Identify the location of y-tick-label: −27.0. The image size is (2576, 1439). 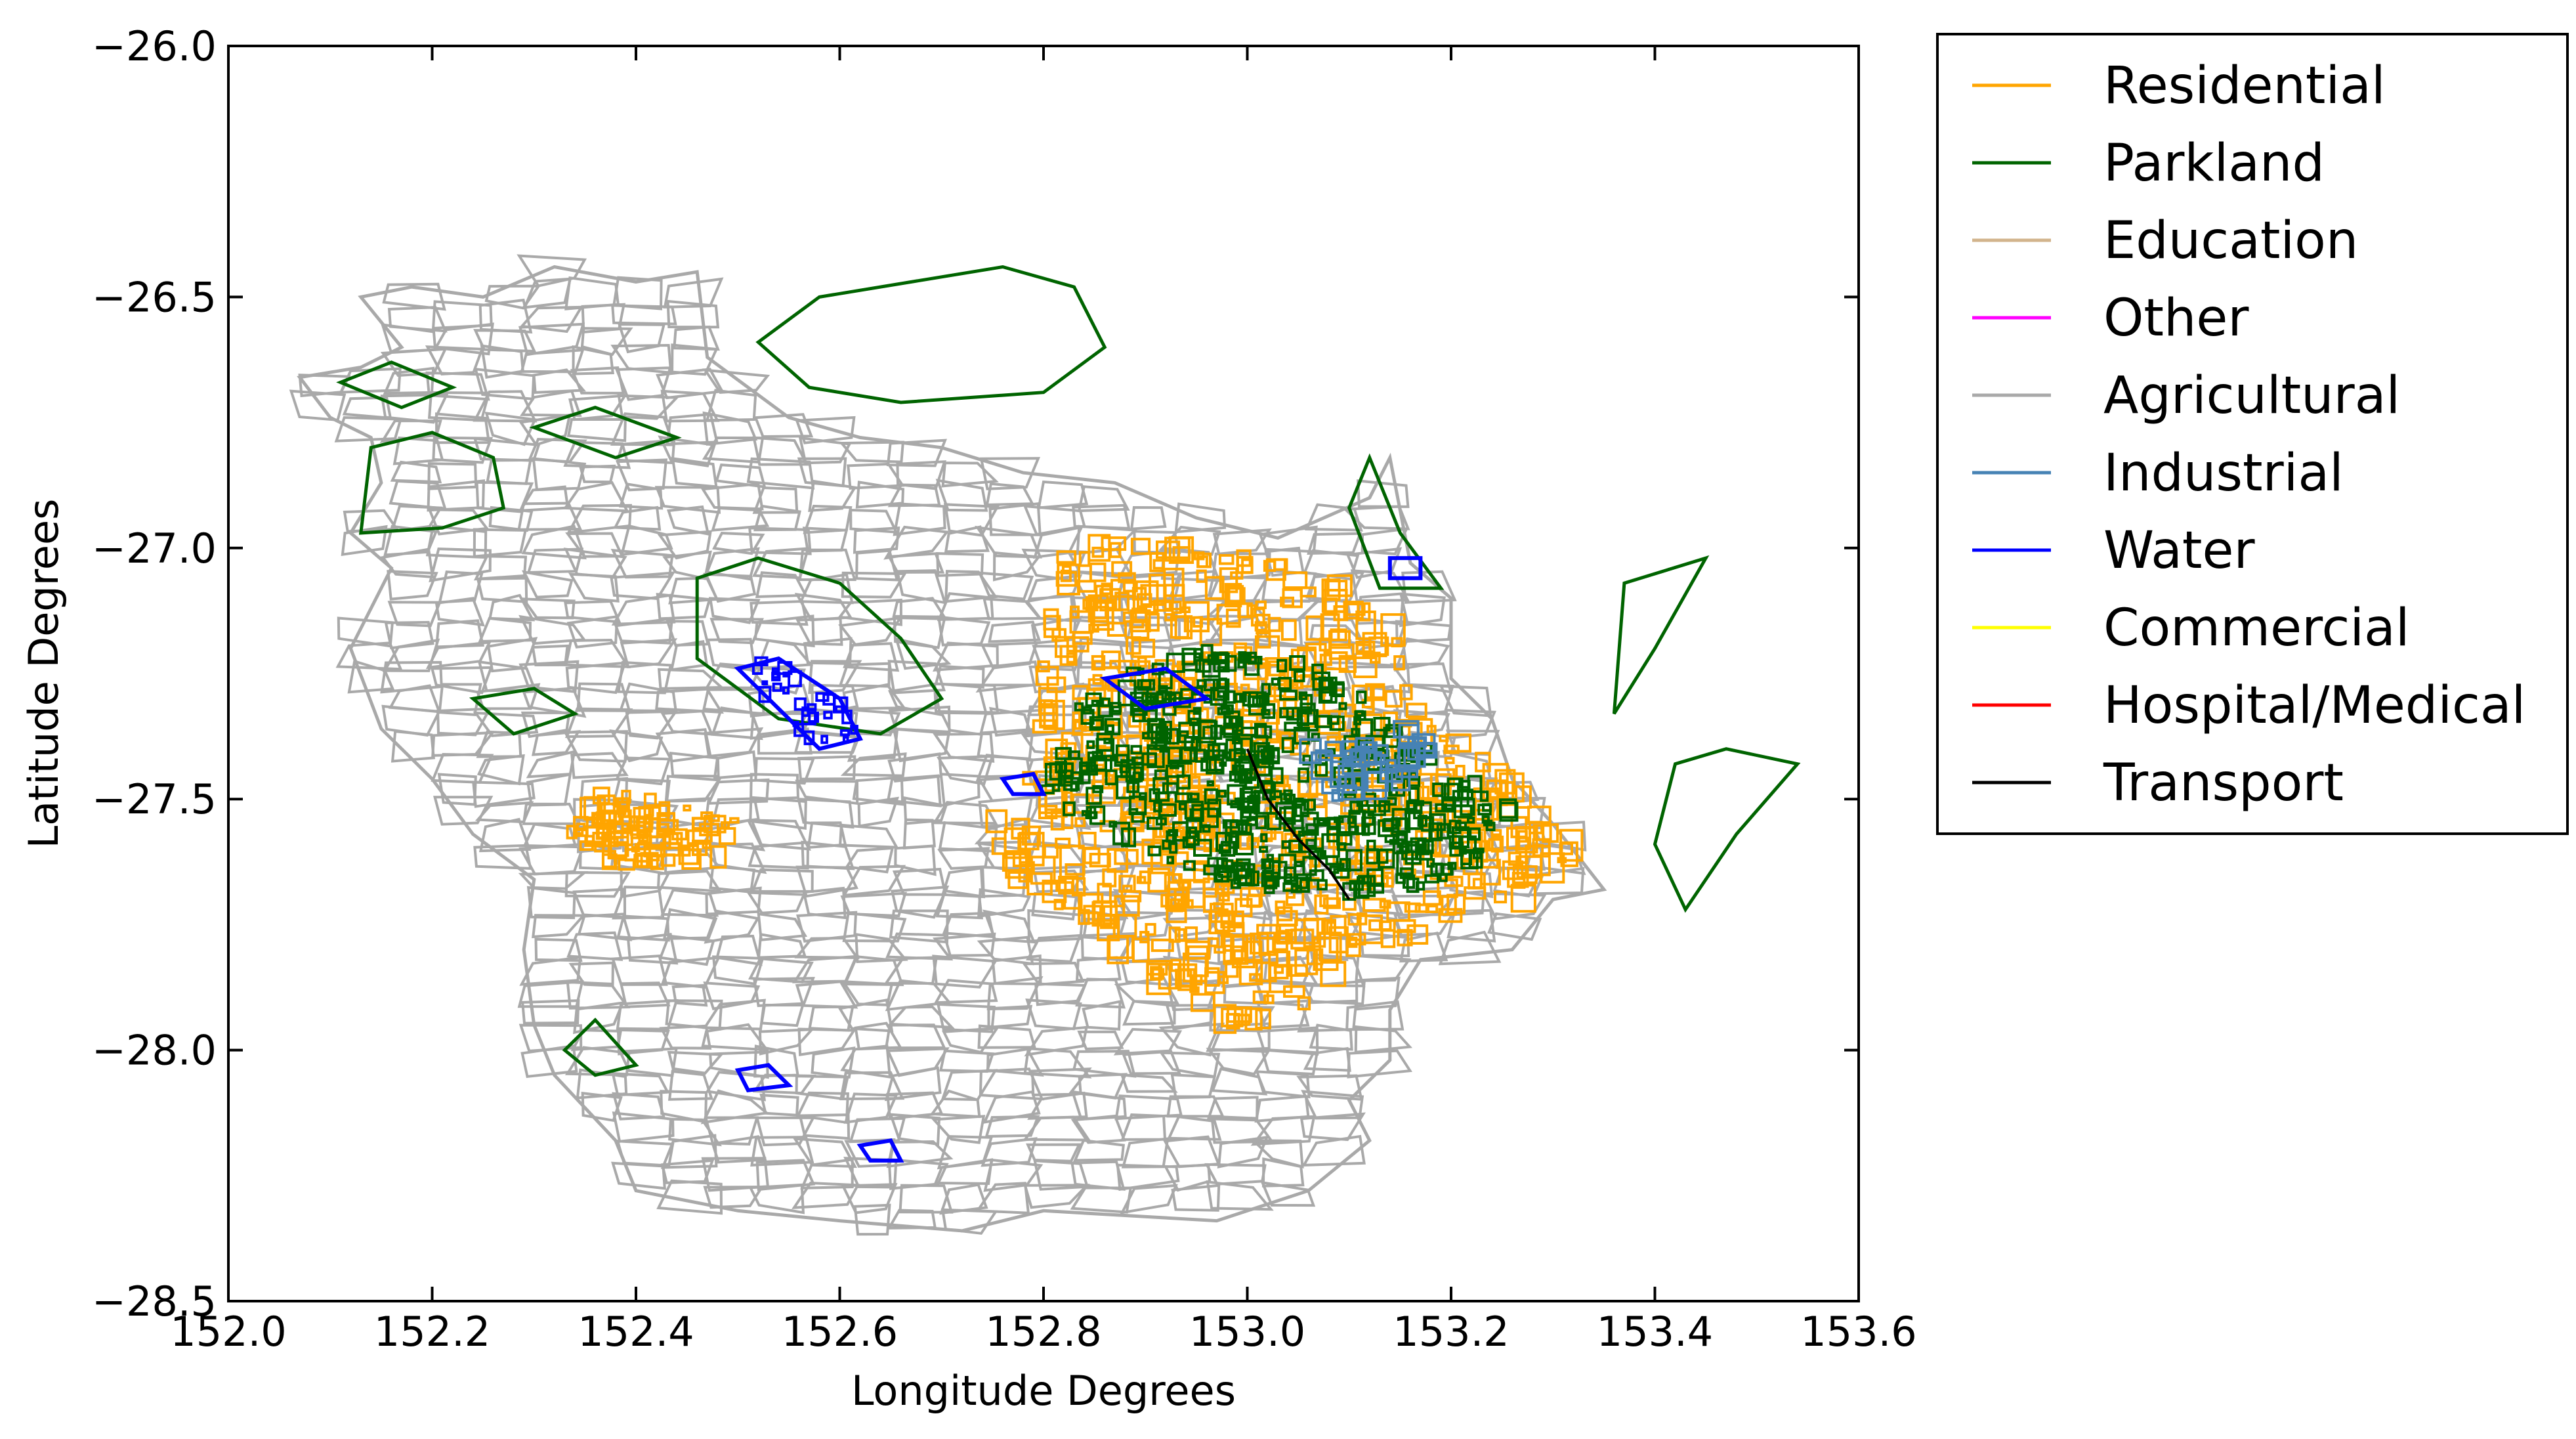
(154, 548).